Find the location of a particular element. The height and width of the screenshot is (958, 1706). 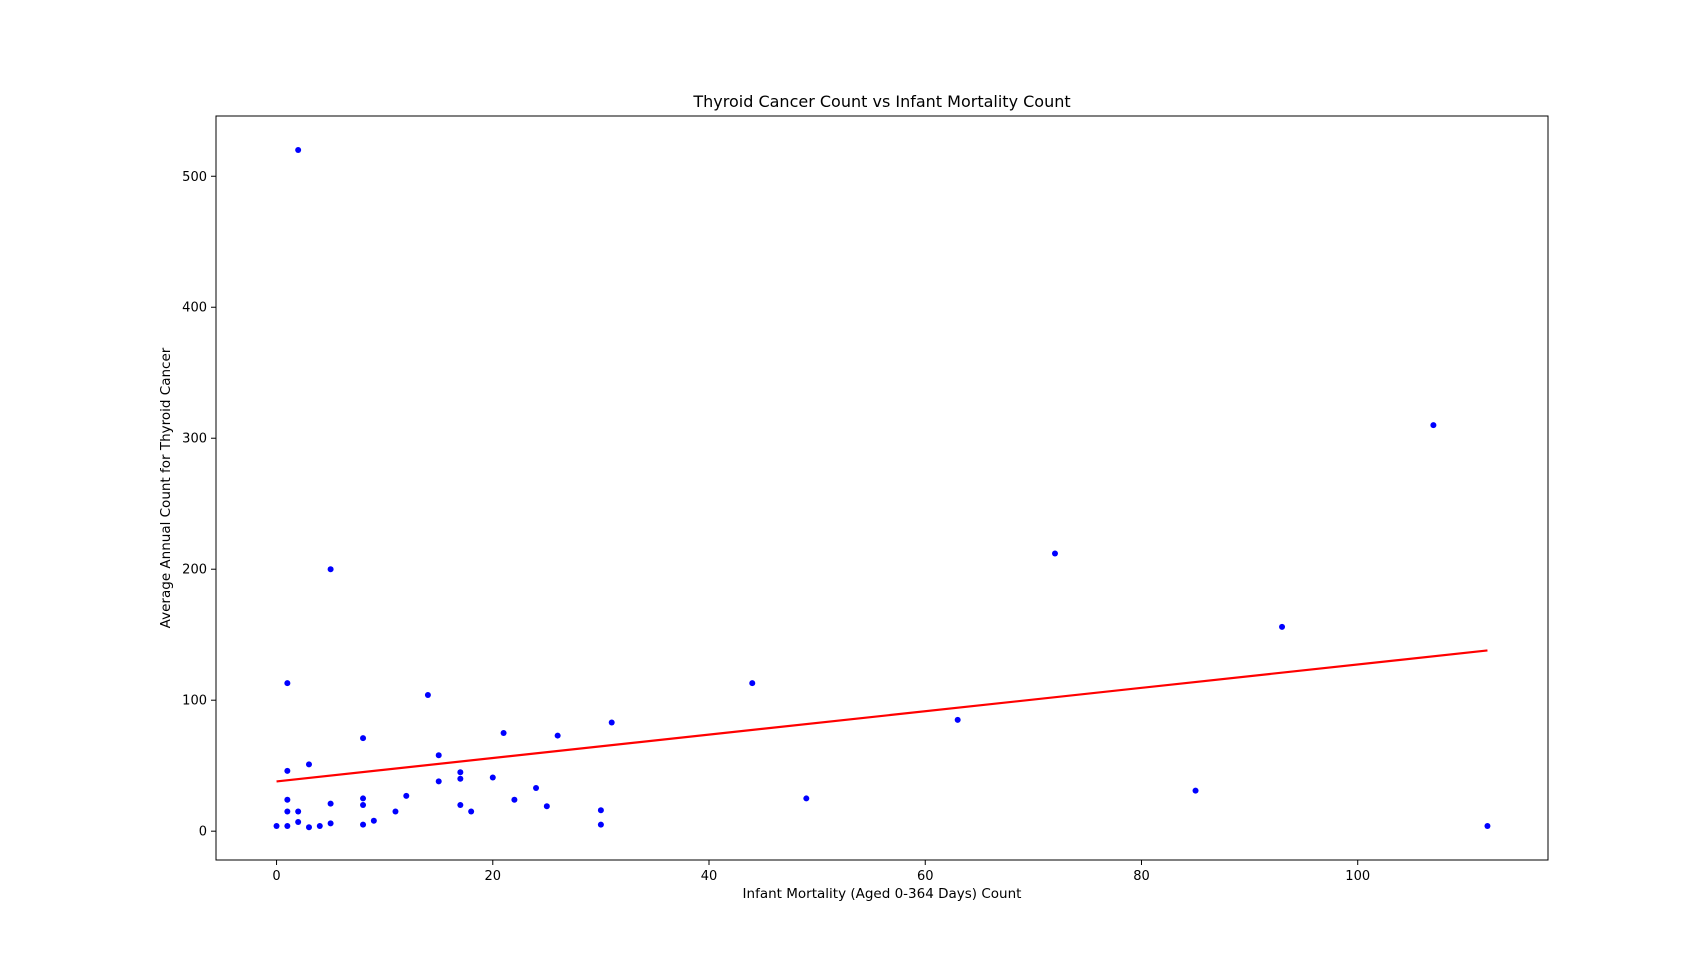

x-tick-label: 100 is located at coordinates (1357, 876).